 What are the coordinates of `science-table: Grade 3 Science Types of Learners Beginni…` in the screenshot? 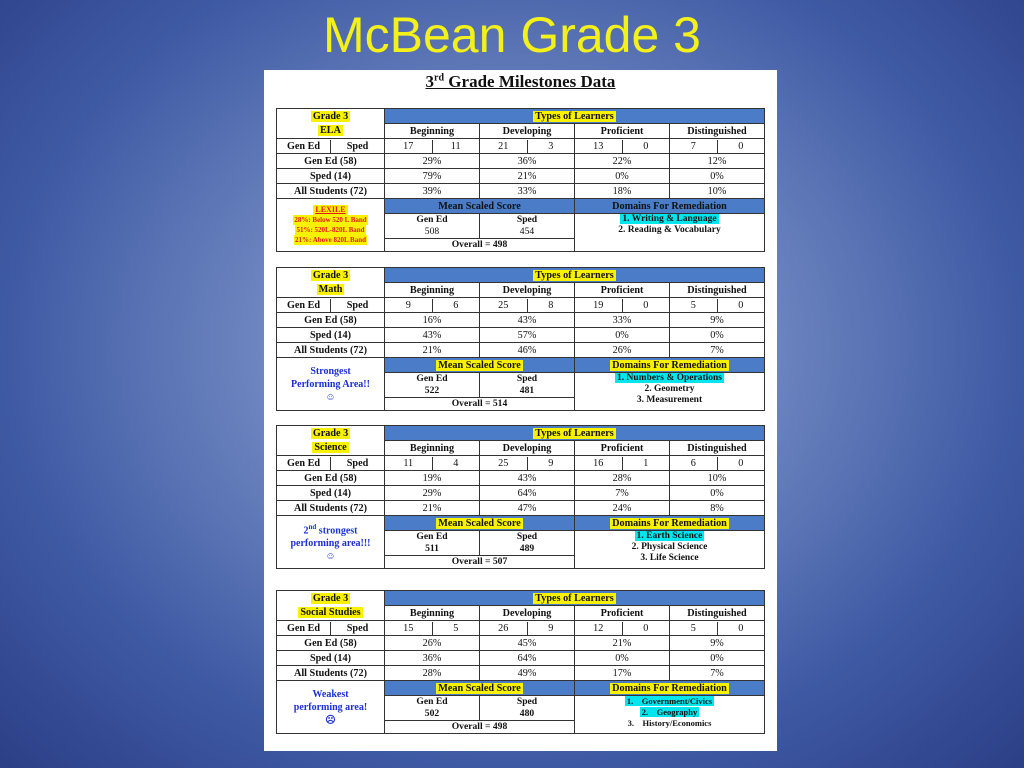 It's located at (520, 497).